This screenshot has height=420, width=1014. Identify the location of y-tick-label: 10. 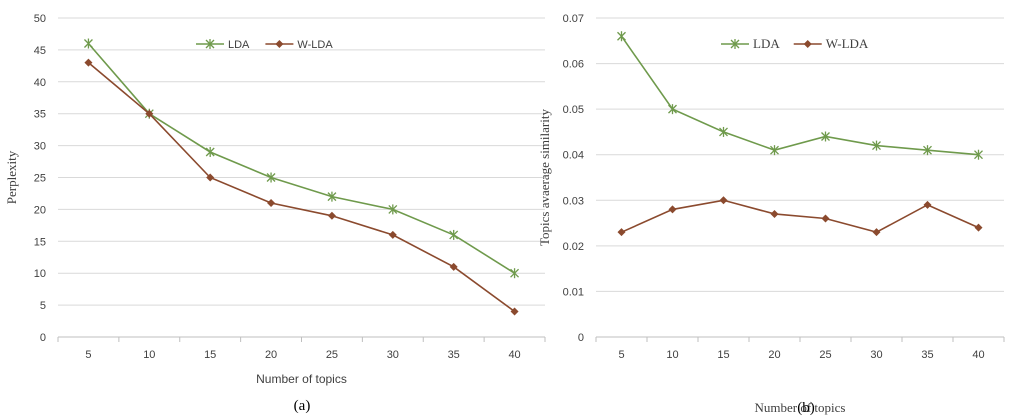
(40, 274).